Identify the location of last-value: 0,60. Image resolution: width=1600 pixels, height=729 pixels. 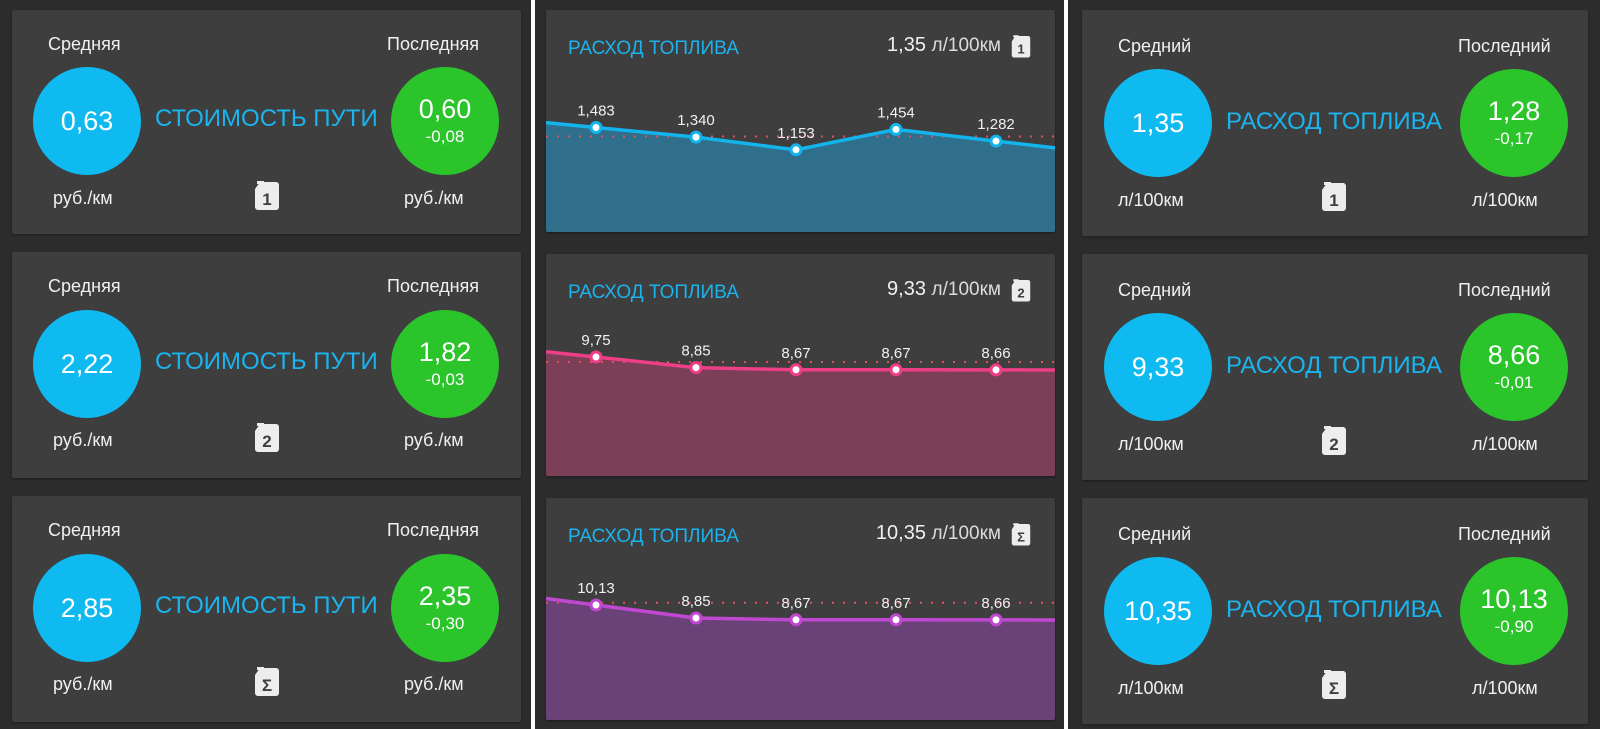
(445, 109).